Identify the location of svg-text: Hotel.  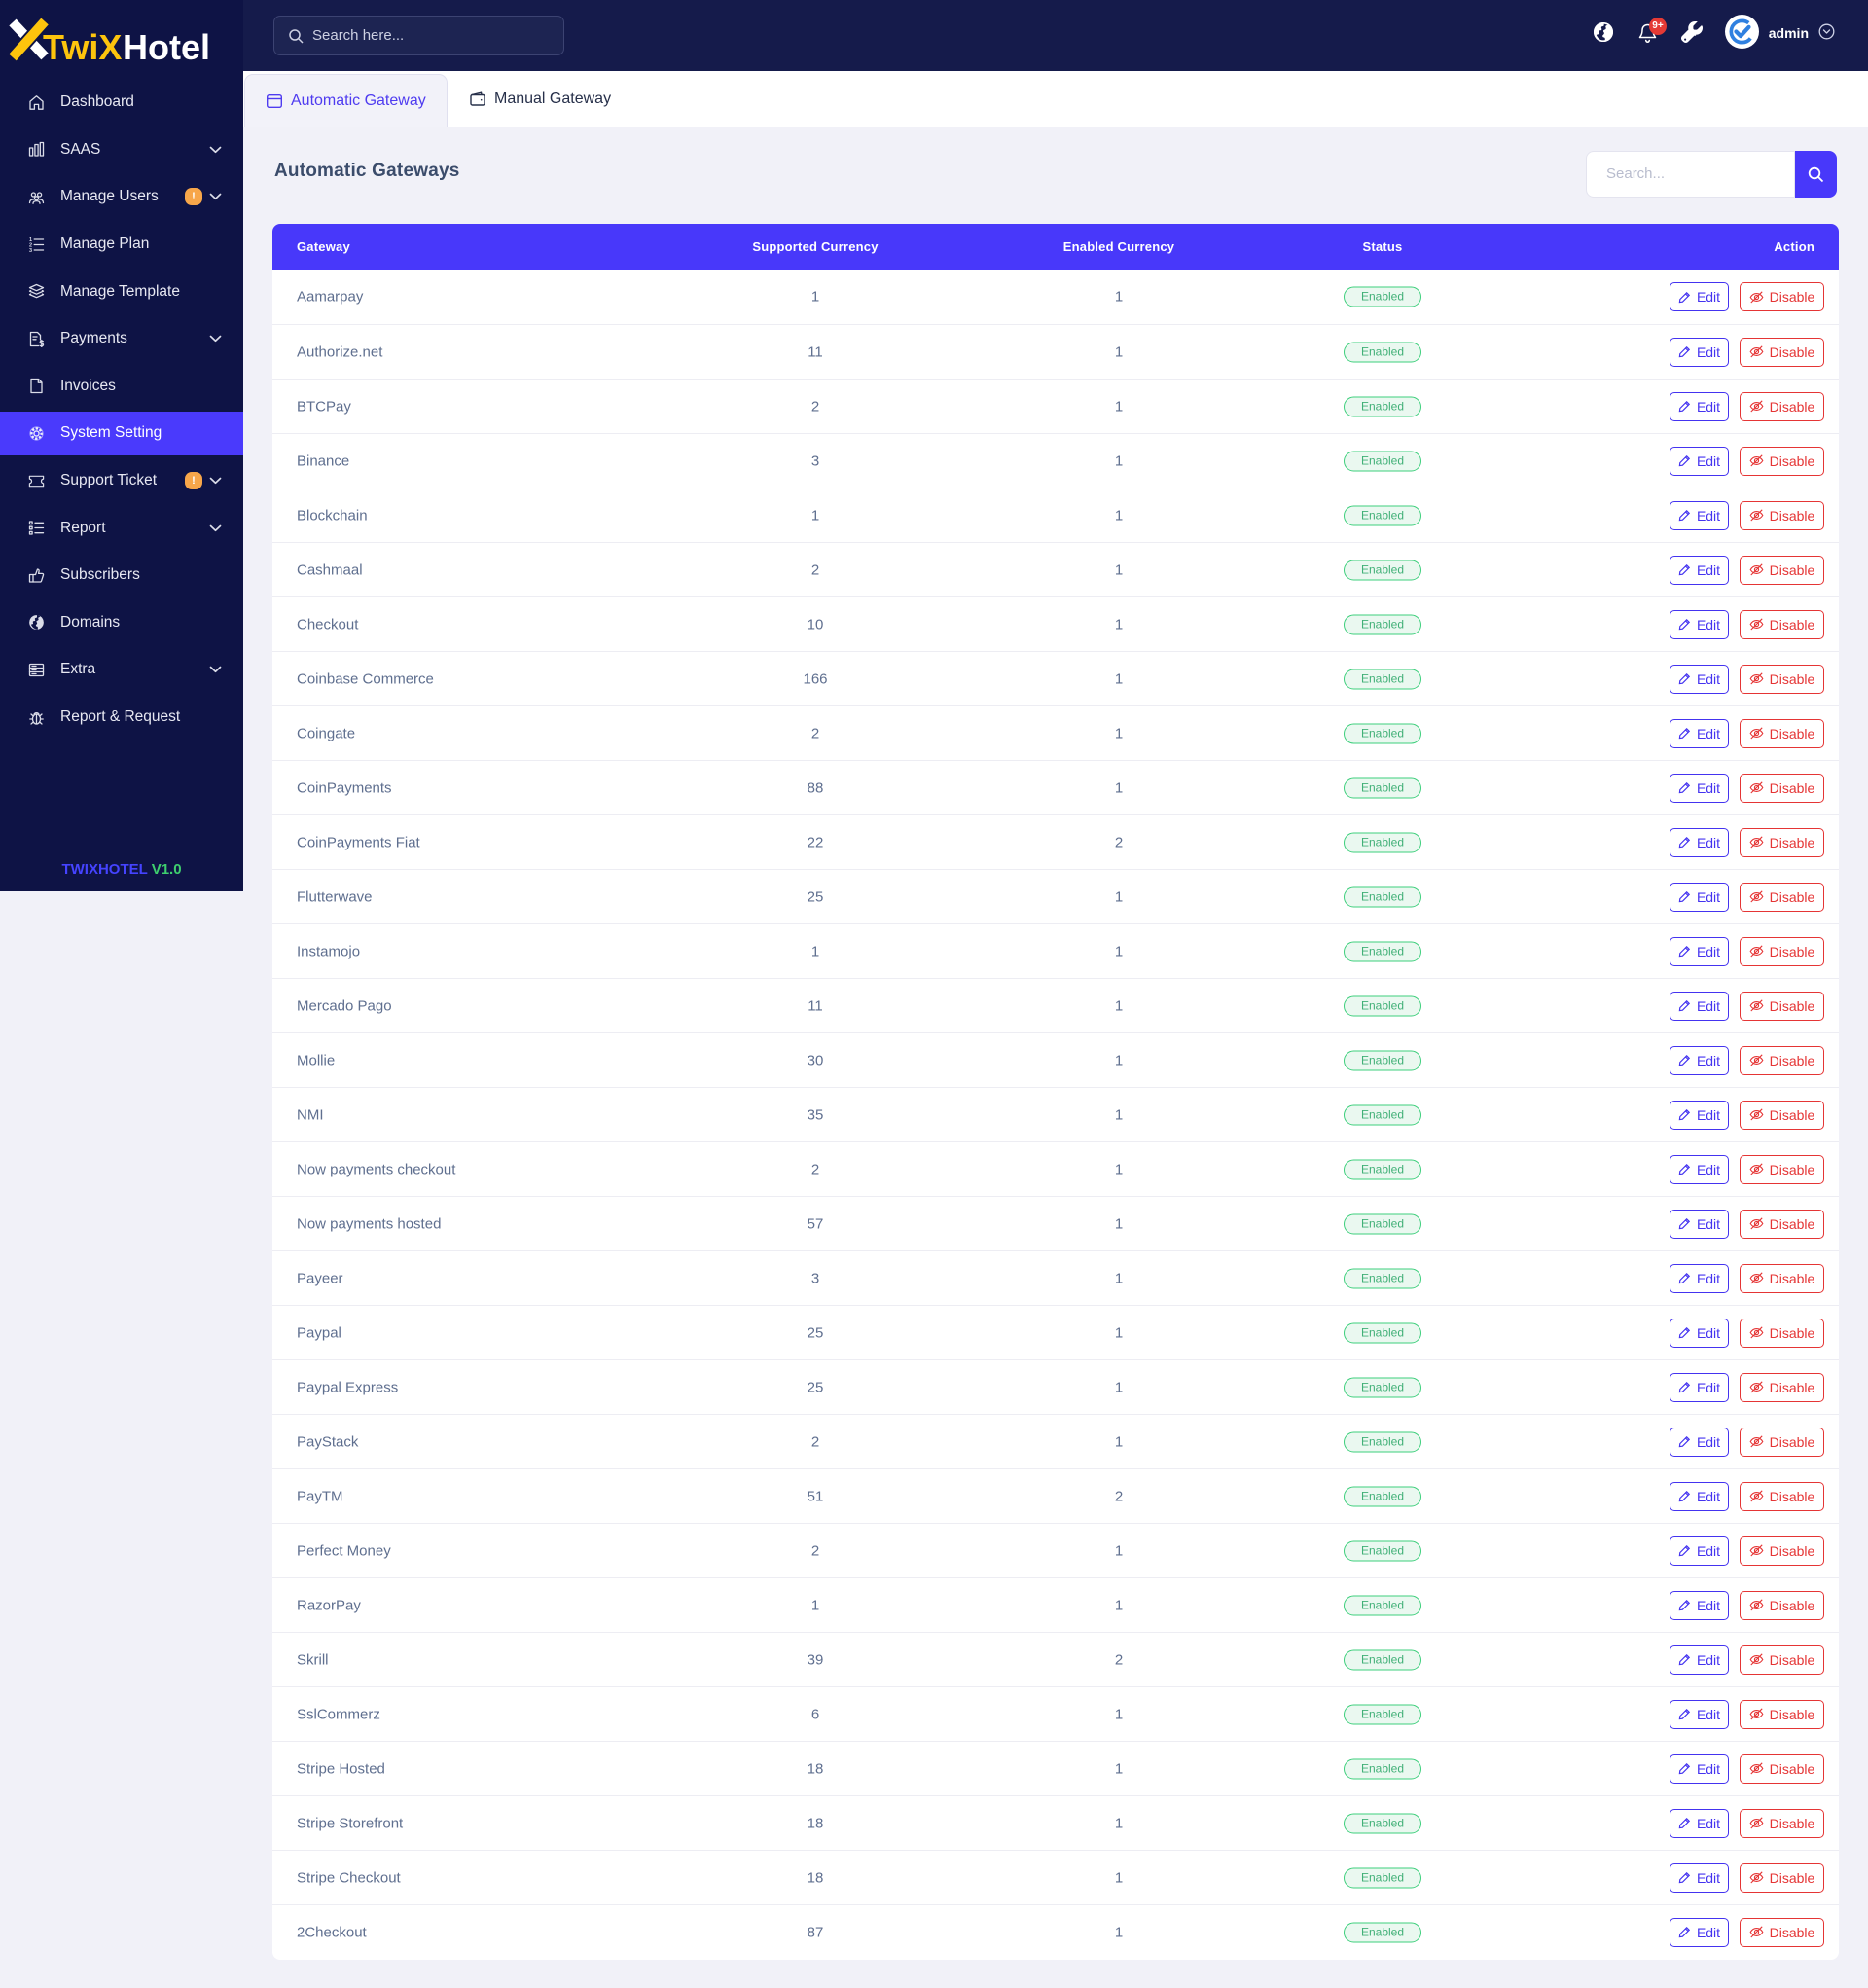
(166, 47).